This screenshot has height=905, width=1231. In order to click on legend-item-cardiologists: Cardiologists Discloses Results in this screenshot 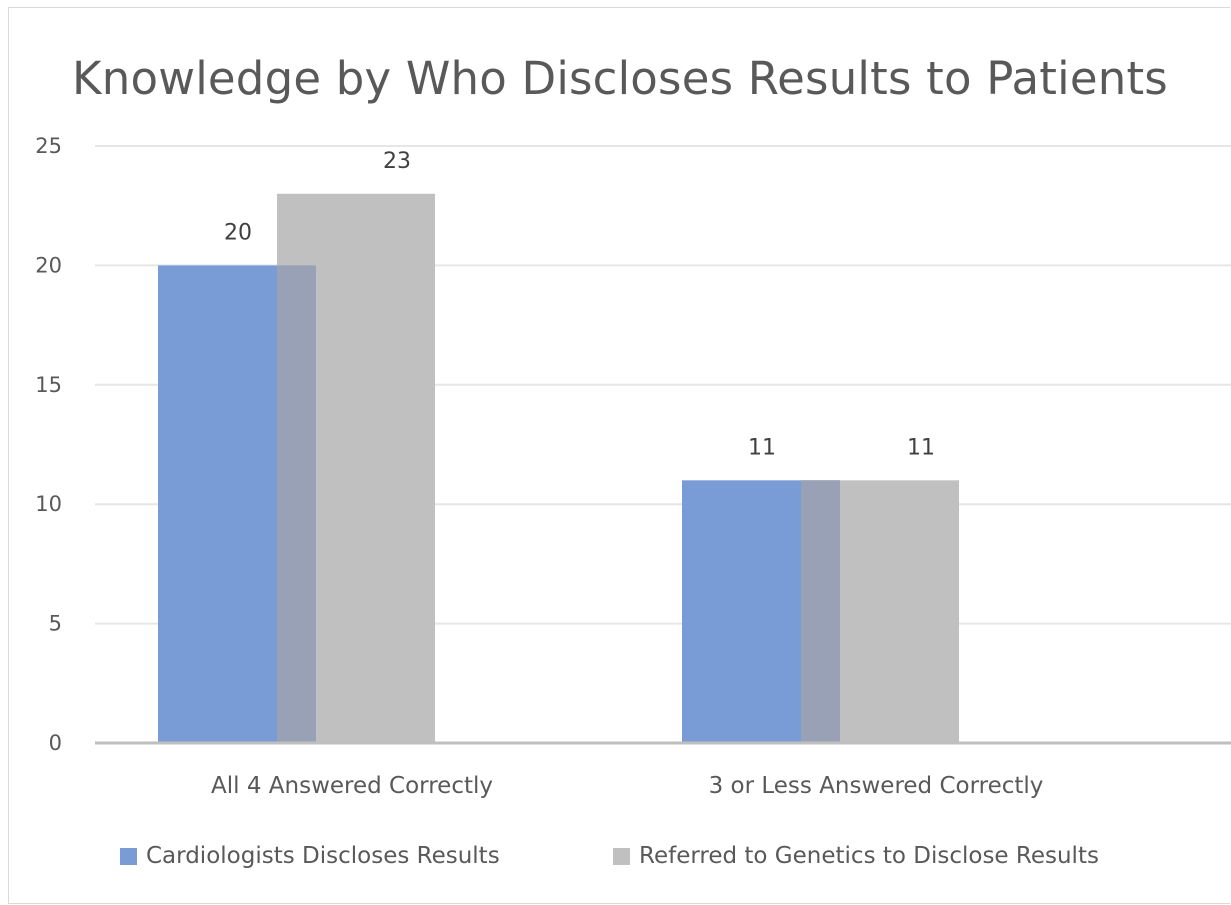, I will do `click(310, 856)`.